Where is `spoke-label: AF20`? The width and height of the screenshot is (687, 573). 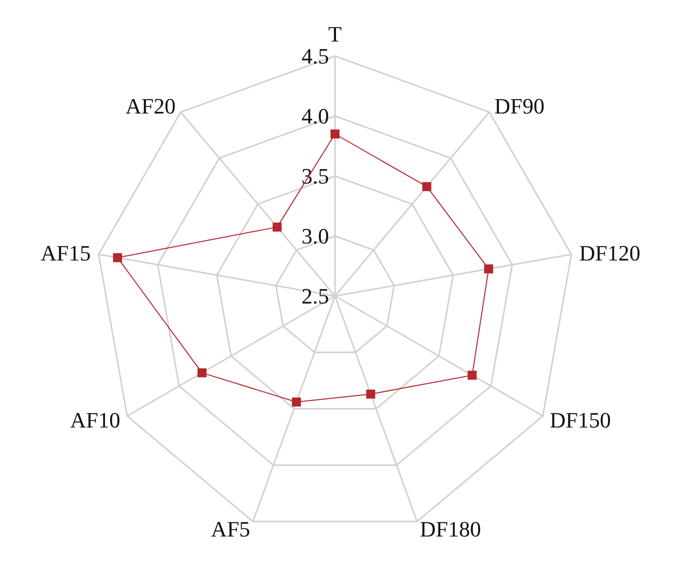 spoke-label: AF20 is located at coordinates (150, 106).